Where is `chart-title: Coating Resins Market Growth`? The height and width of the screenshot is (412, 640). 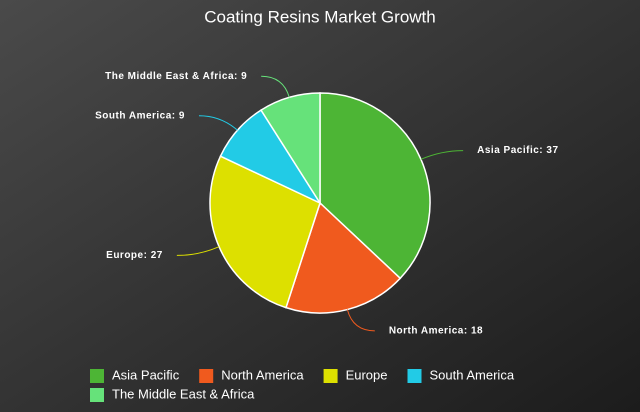 chart-title: Coating Resins Market Growth is located at coordinates (319, 16).